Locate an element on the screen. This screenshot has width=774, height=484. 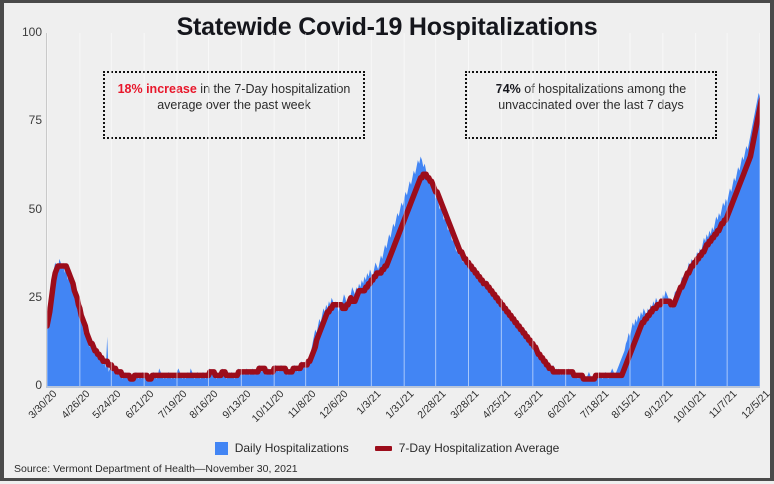
legend-item-average: 7-Day Hospitalization Average is located at coordinates (467, 448).